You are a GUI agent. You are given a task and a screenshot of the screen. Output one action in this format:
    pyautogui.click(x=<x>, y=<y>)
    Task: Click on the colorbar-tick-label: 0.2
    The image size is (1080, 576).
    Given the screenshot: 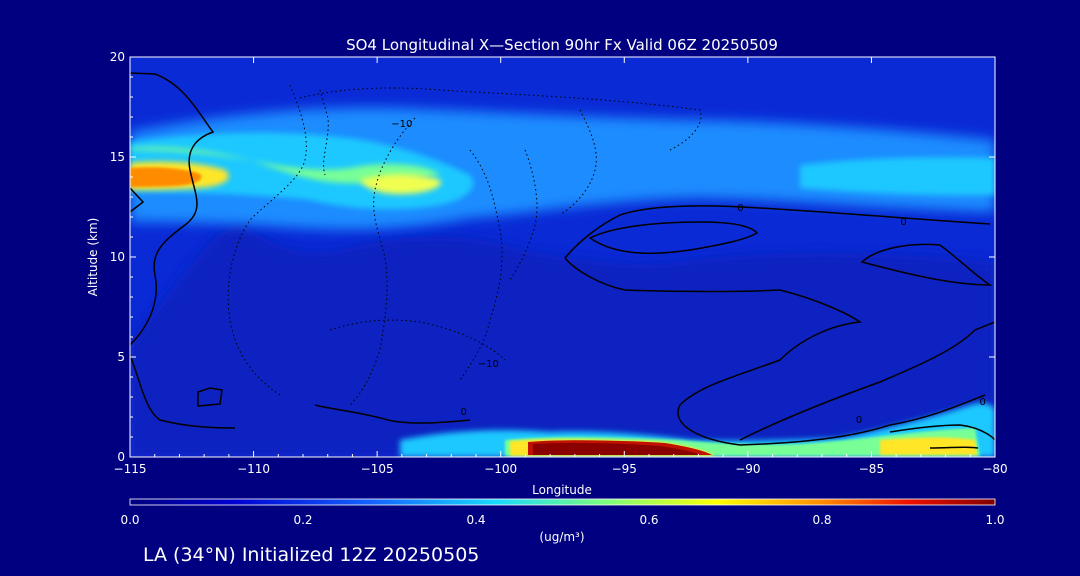 What is the action you would take?
    pyautogui.click(x=302, y=520)
    